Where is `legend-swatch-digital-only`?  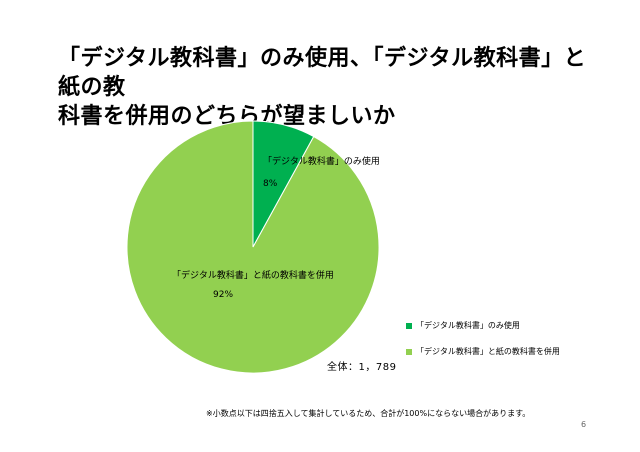 legend-swatch-digital-only is located at coordinates (409, 325).